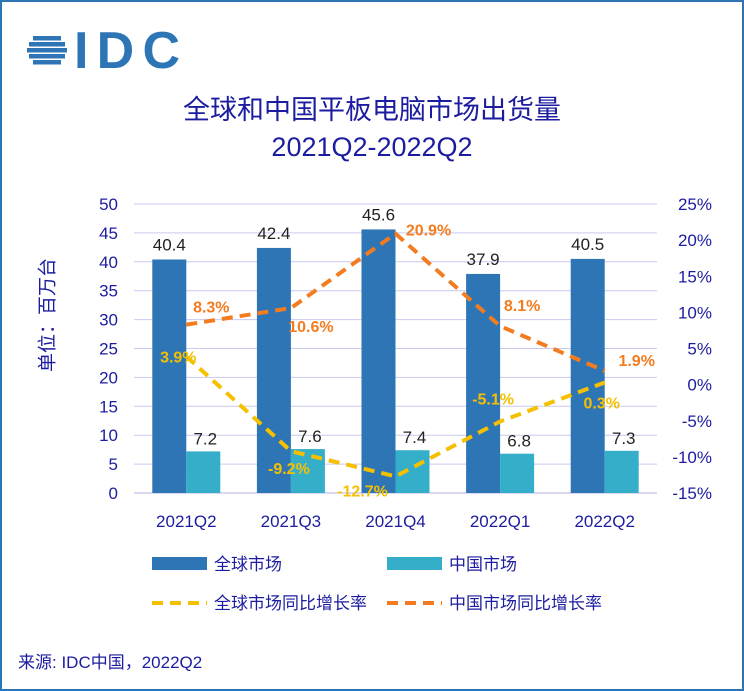  Describe the element at coordinates (108, 291) in the screenshot. I see `y-tick-label: 35` at that location.